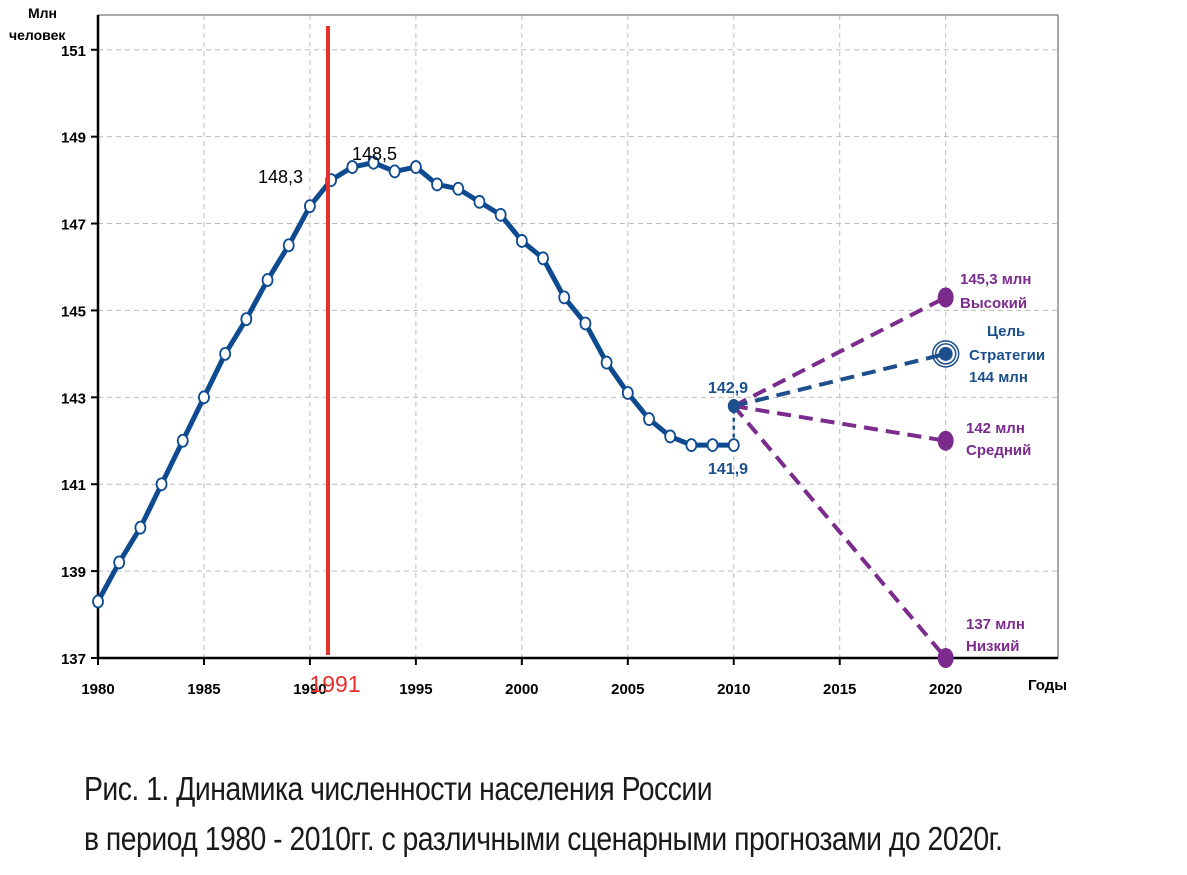 This screenshot has width=1187, height=875. I want to click on y-tick-label: 151, so click(73, 51).